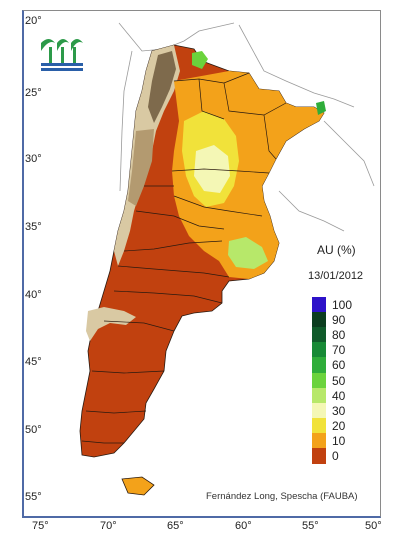  What do you see at coordinates (108, 526) in the screenshot?
I see `lon-label-70: 70°` at bounding box center [108, 526].